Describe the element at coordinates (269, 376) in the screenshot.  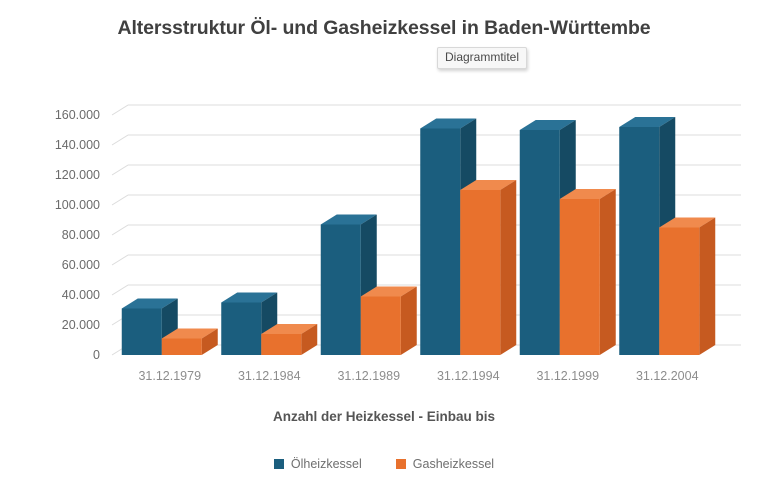
I see `x-axis-tick-label: 31.12.1984` at that location.